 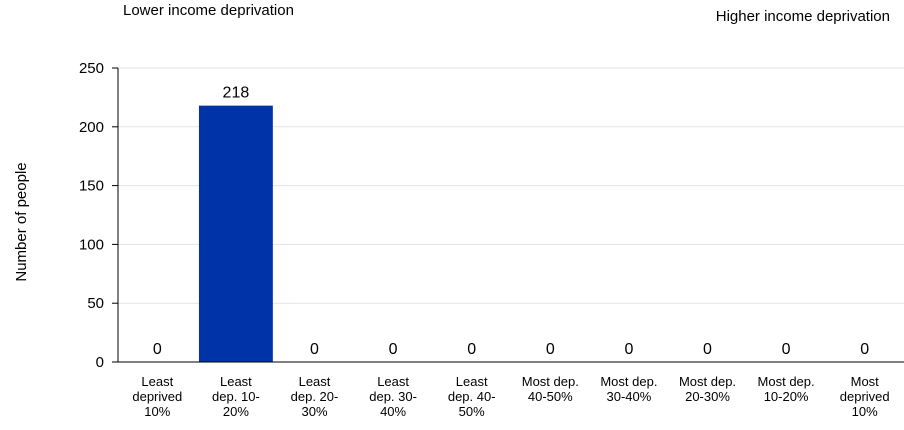 What do you see at coordinates (393, 396) in the screenshot?
I see `x-tick-label: Least dep. 30-40%` at bounding box center [393, 396].